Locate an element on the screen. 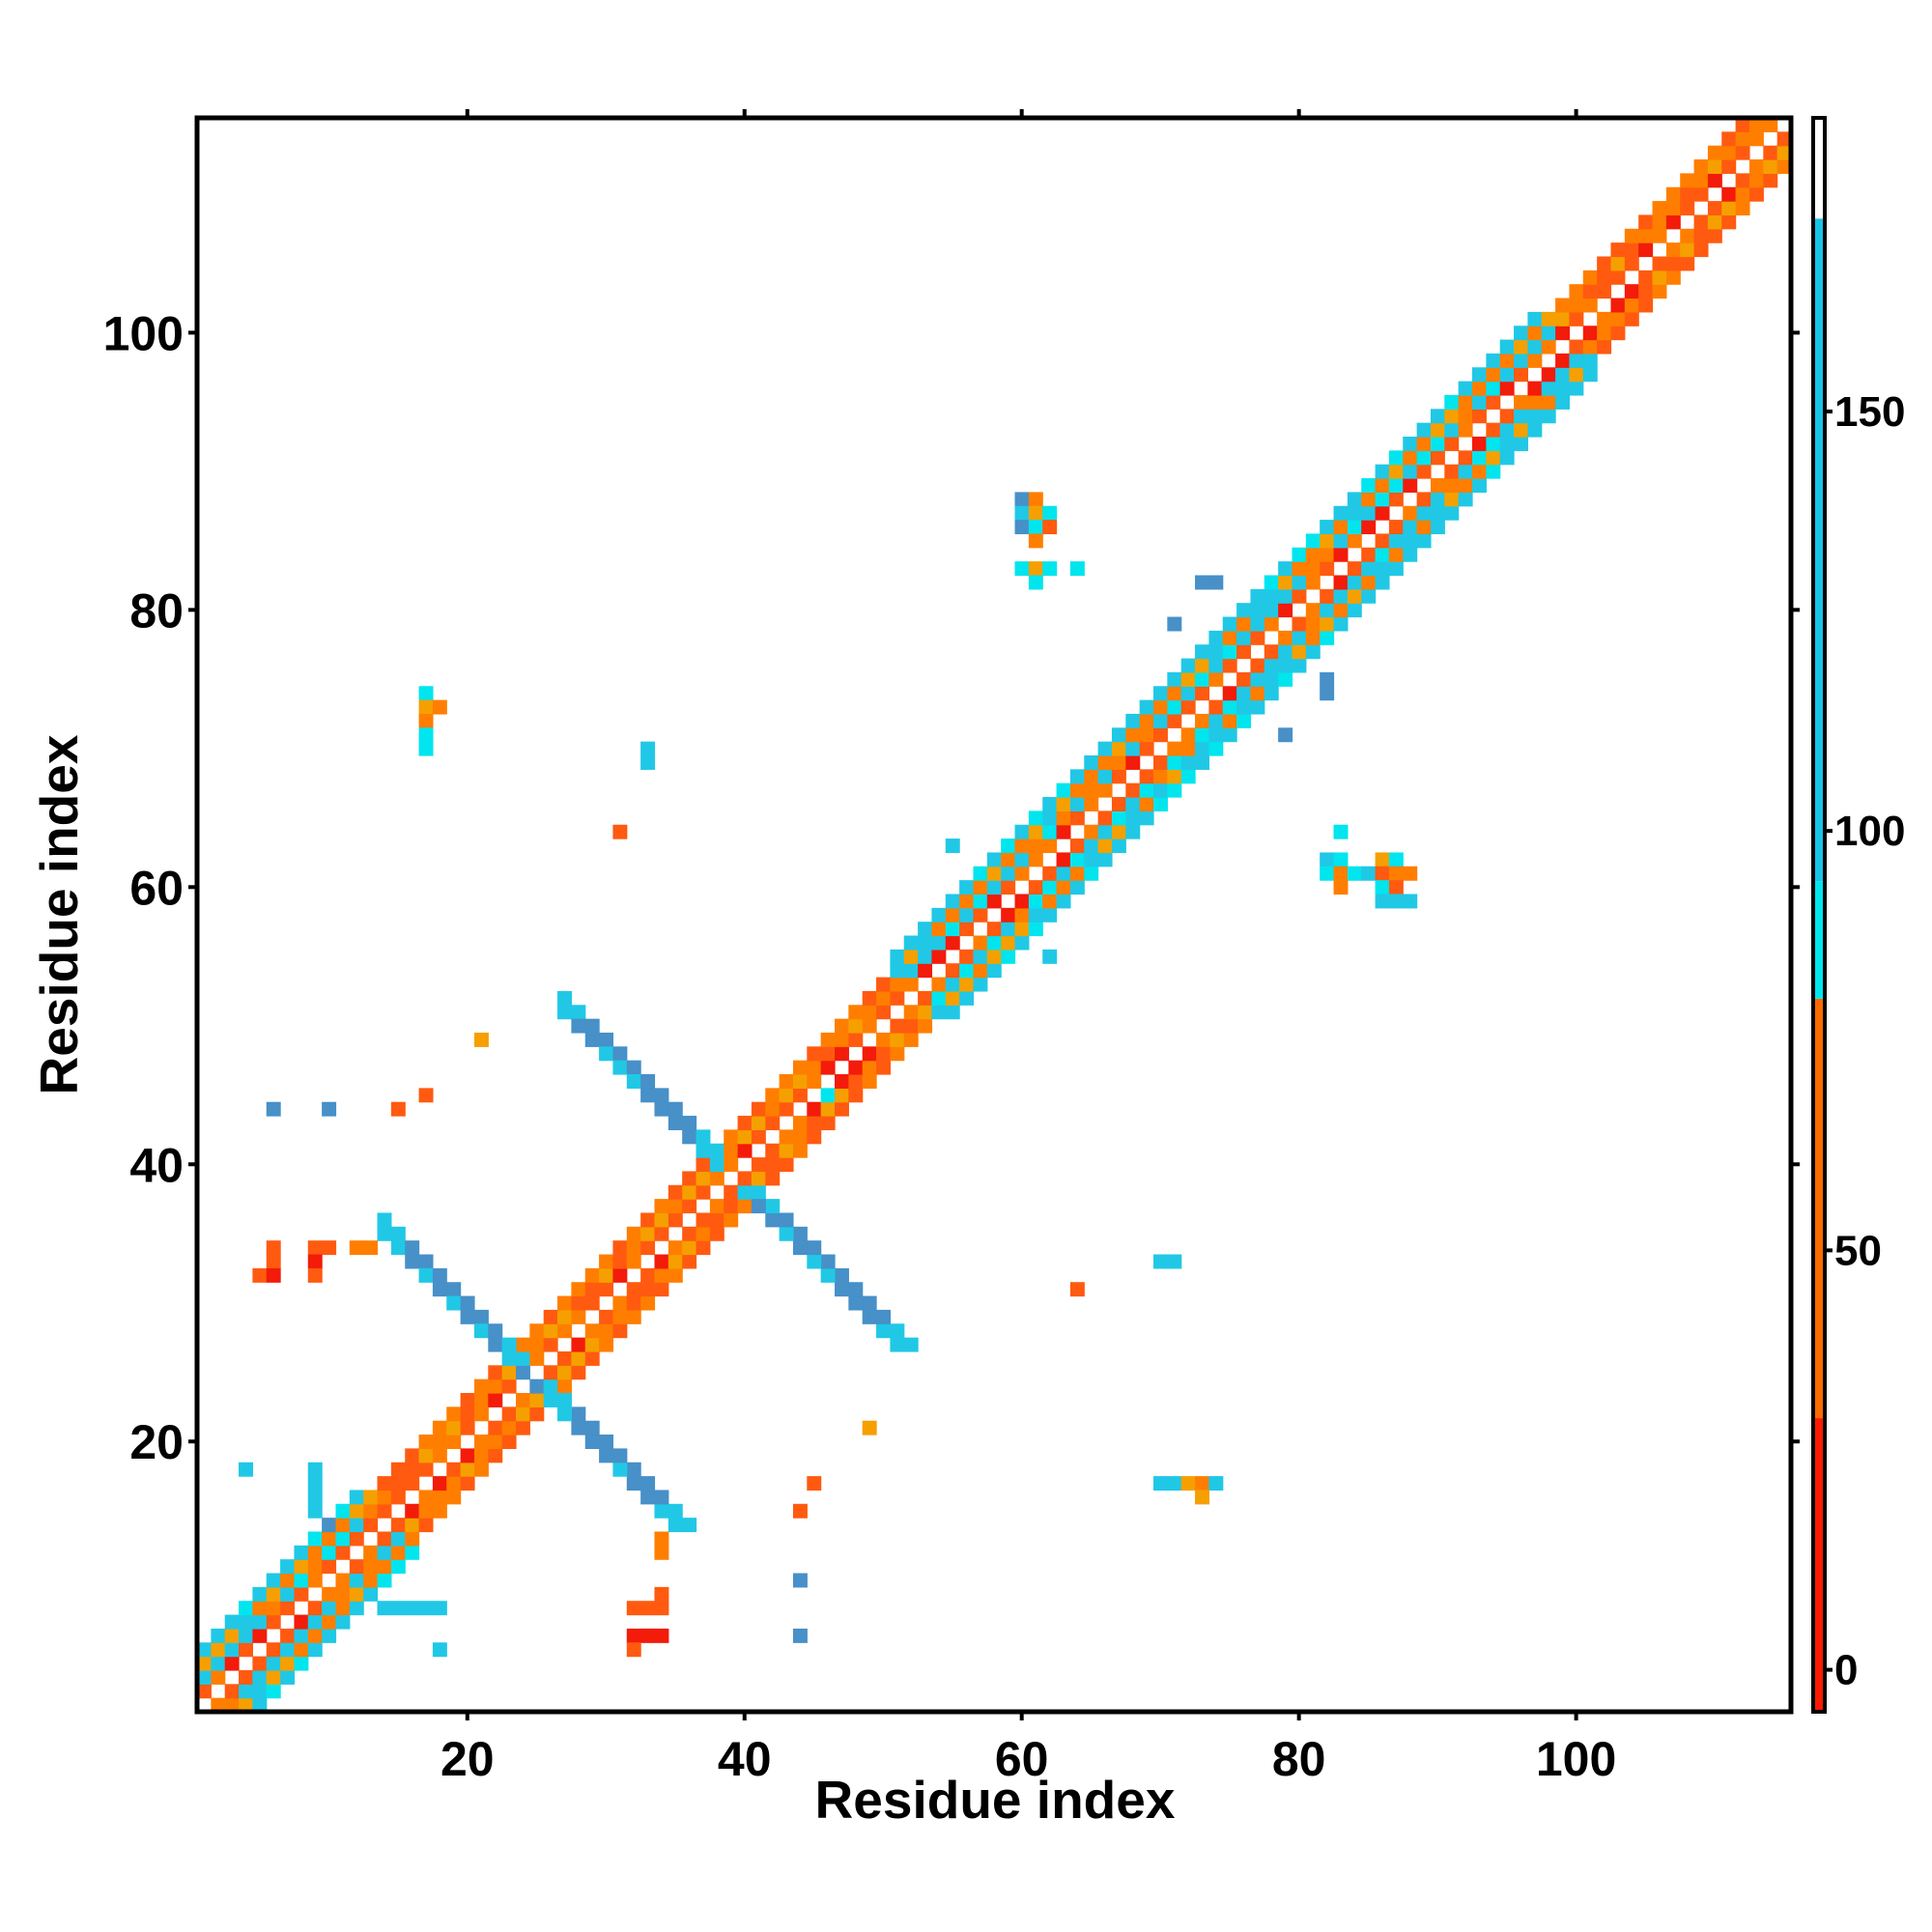 The image size is (1932, 1932). colorbar is located at coordinates (1819, 915).